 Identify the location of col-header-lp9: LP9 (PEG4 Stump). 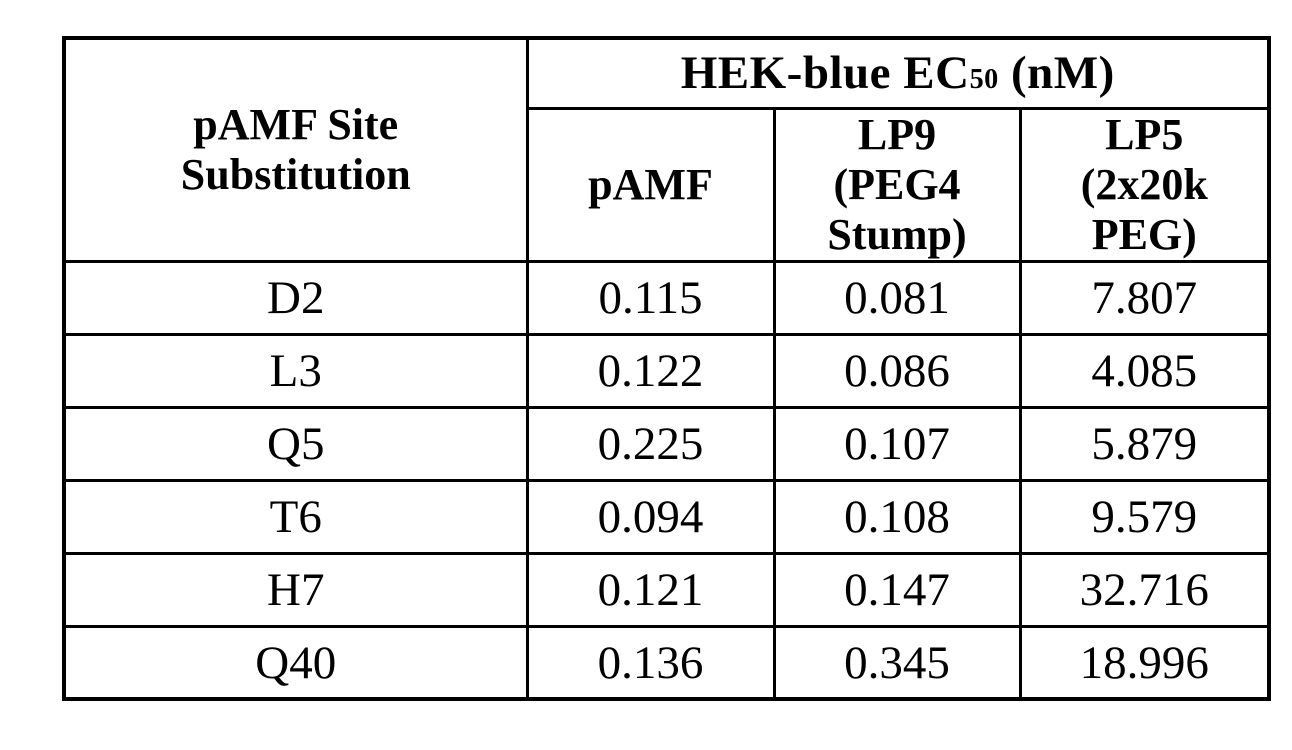
(897, 184).